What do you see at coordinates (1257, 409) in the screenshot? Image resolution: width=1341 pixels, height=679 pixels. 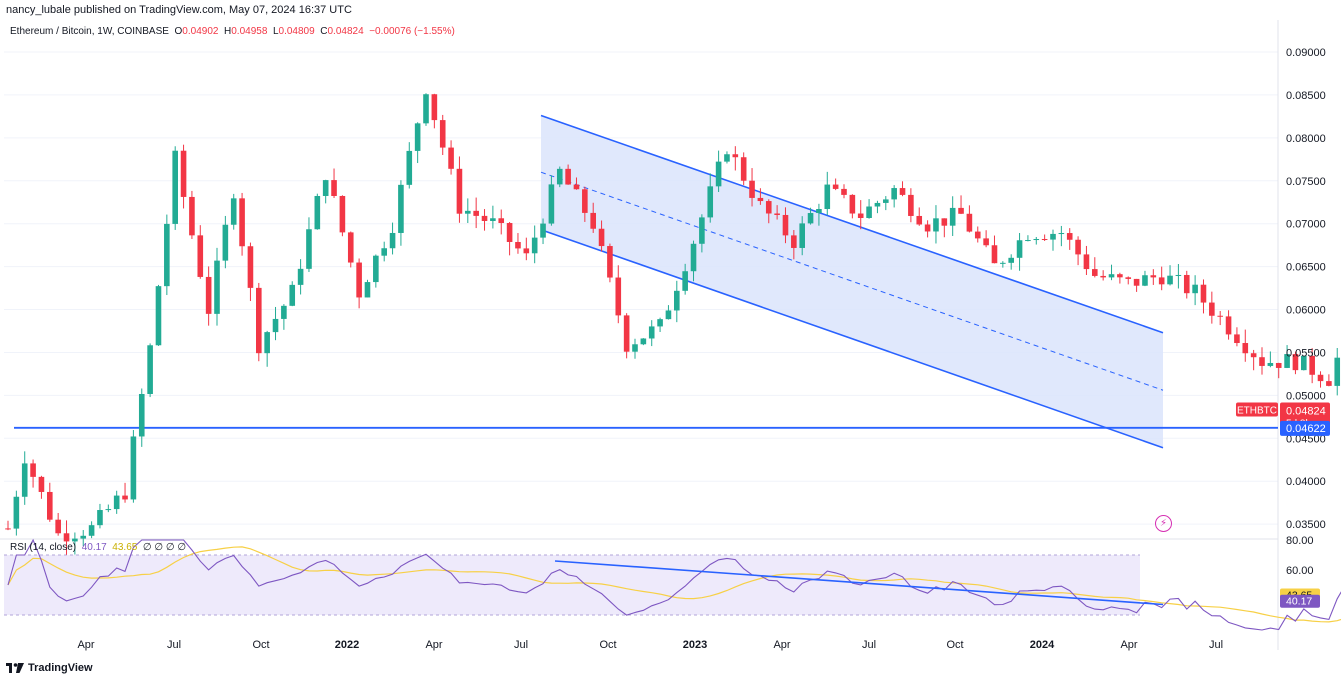 I see `ticker-badge` at bounding box center [1257, 409].